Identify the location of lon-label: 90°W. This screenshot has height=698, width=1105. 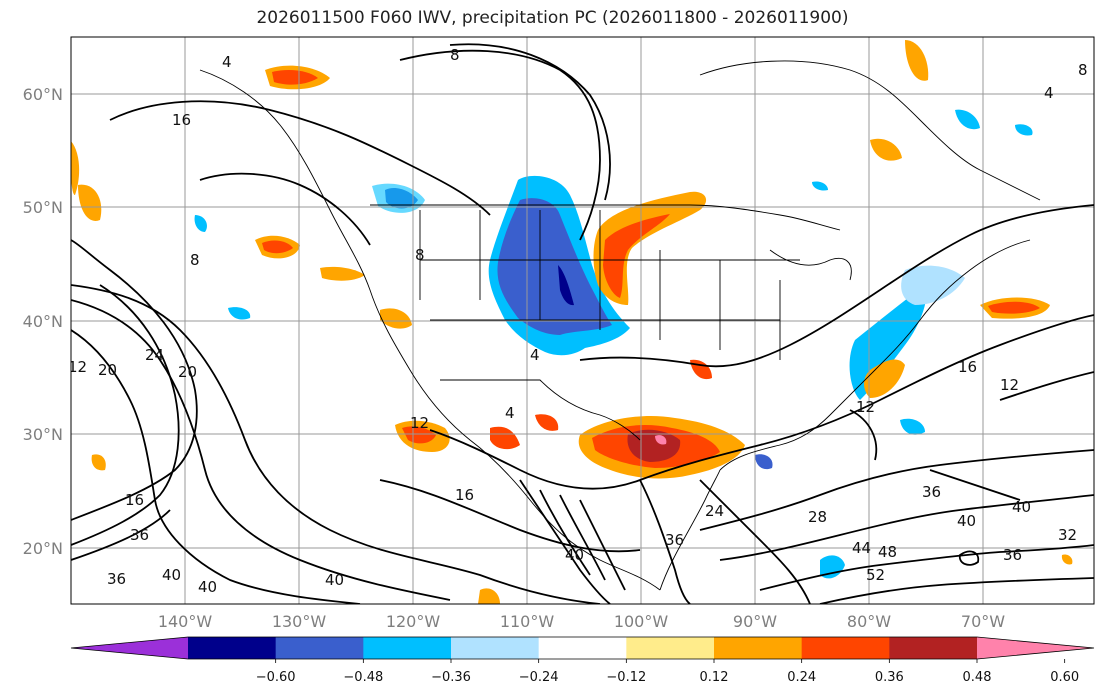
(755, 621).